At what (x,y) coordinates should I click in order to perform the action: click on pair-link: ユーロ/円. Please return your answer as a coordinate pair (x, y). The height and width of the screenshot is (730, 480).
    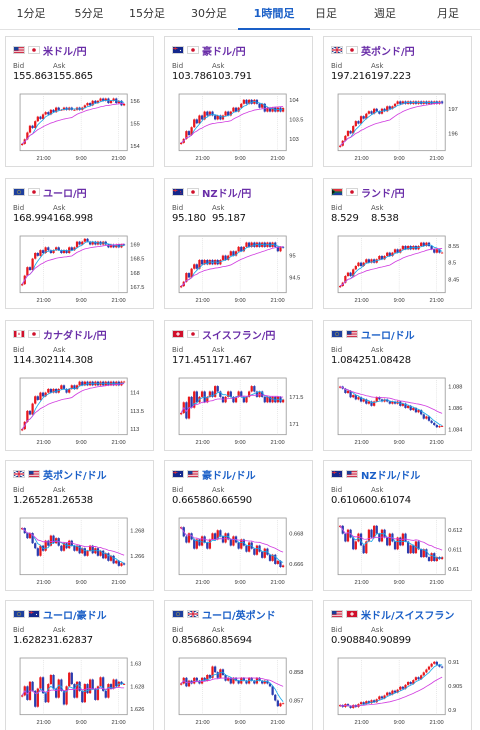
    Looking at the image, I should click on (50, 192).